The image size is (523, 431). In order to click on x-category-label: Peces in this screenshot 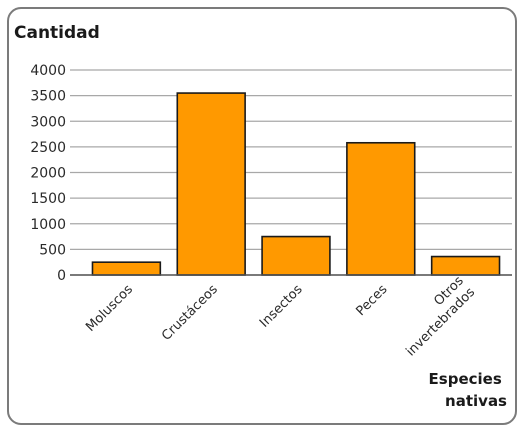, I will do `click(371, 300)`.